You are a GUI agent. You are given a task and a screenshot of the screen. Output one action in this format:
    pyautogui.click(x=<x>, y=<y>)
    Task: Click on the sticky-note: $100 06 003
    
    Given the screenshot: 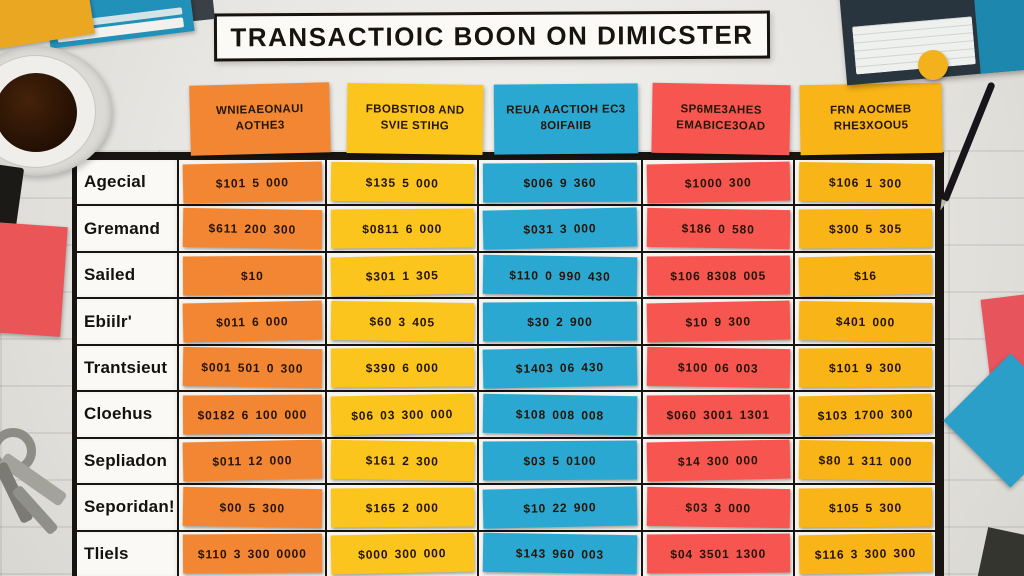 What is the action you would take?
    pyautogui.click(x=718, y=368)
    